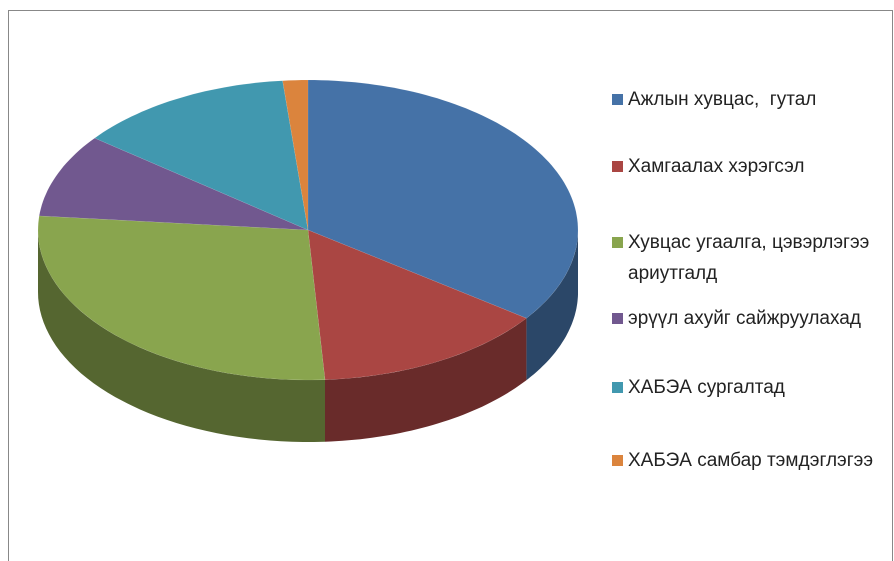 The image size is (894, 561). I want to click on legend-item: Хамгаалах хэрэгсэл, so click(747, 166).